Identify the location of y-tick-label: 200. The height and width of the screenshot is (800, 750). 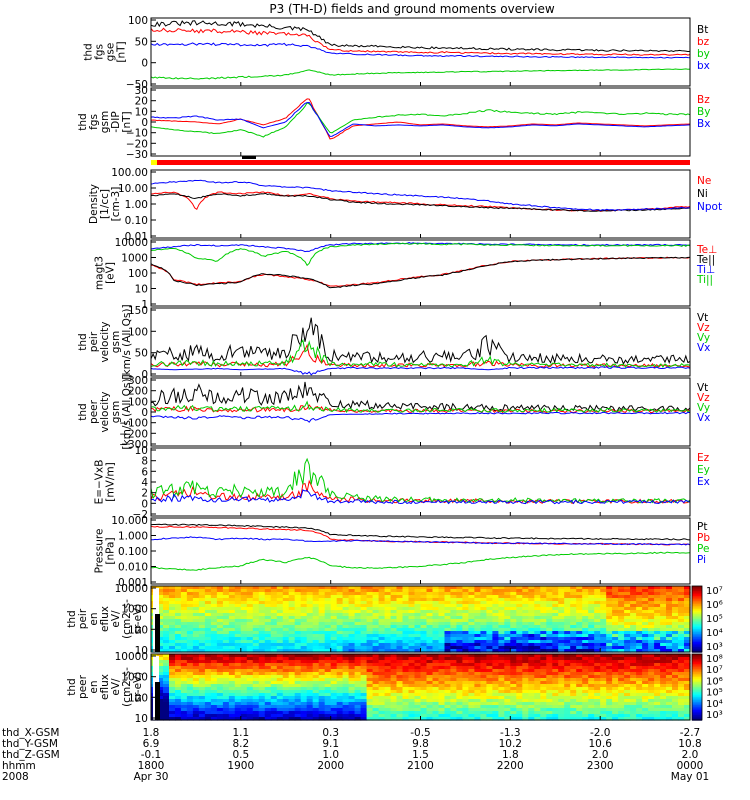
(138, 392).